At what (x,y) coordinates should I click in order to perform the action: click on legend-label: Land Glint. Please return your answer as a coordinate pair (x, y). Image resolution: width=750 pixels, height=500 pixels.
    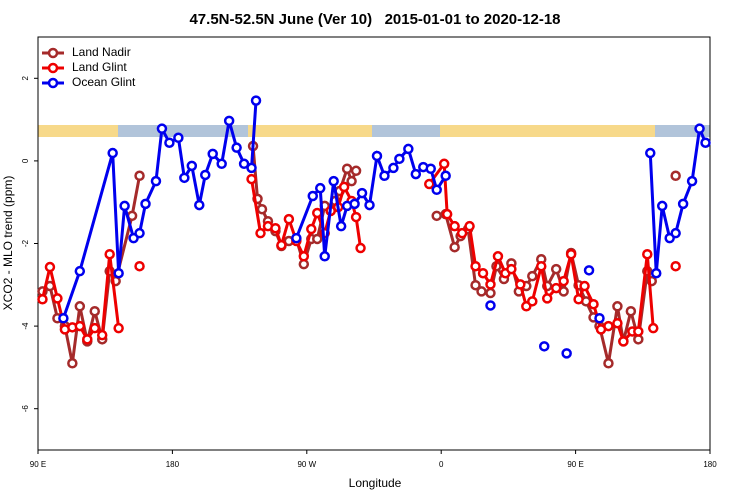
    Looking at the image, I should click on (99, 67).